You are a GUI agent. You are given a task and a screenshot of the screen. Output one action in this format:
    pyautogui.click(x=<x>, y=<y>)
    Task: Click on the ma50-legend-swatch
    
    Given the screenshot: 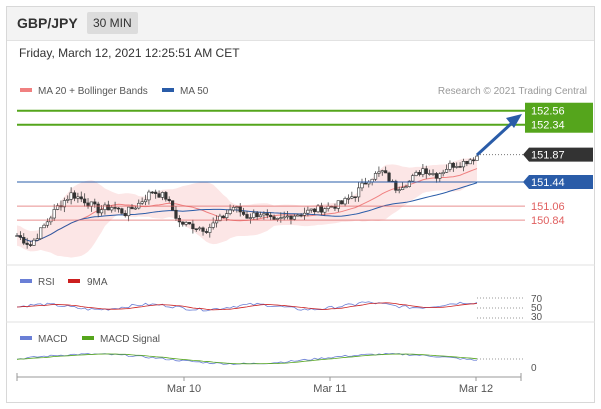 What is the action you would take?
    pyautogui.click(x=168, y=90)
    